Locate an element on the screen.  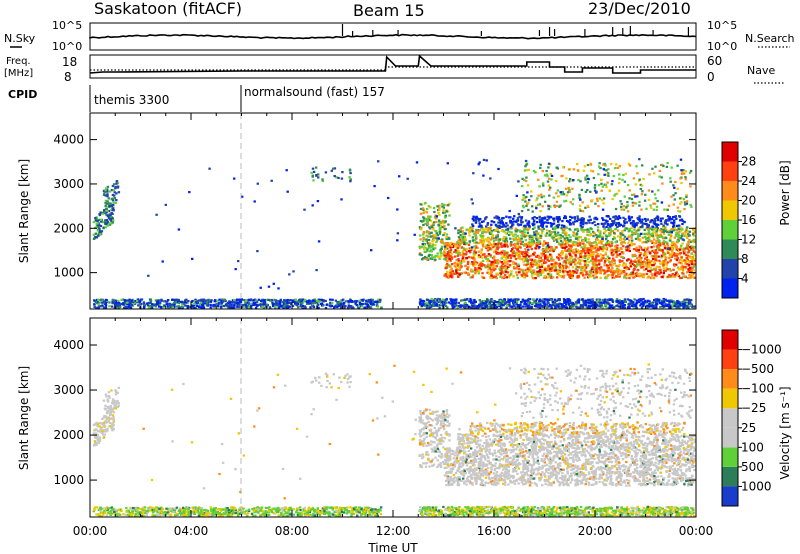
noise-left-label: N.Sky is located at coordinates (20, 38).